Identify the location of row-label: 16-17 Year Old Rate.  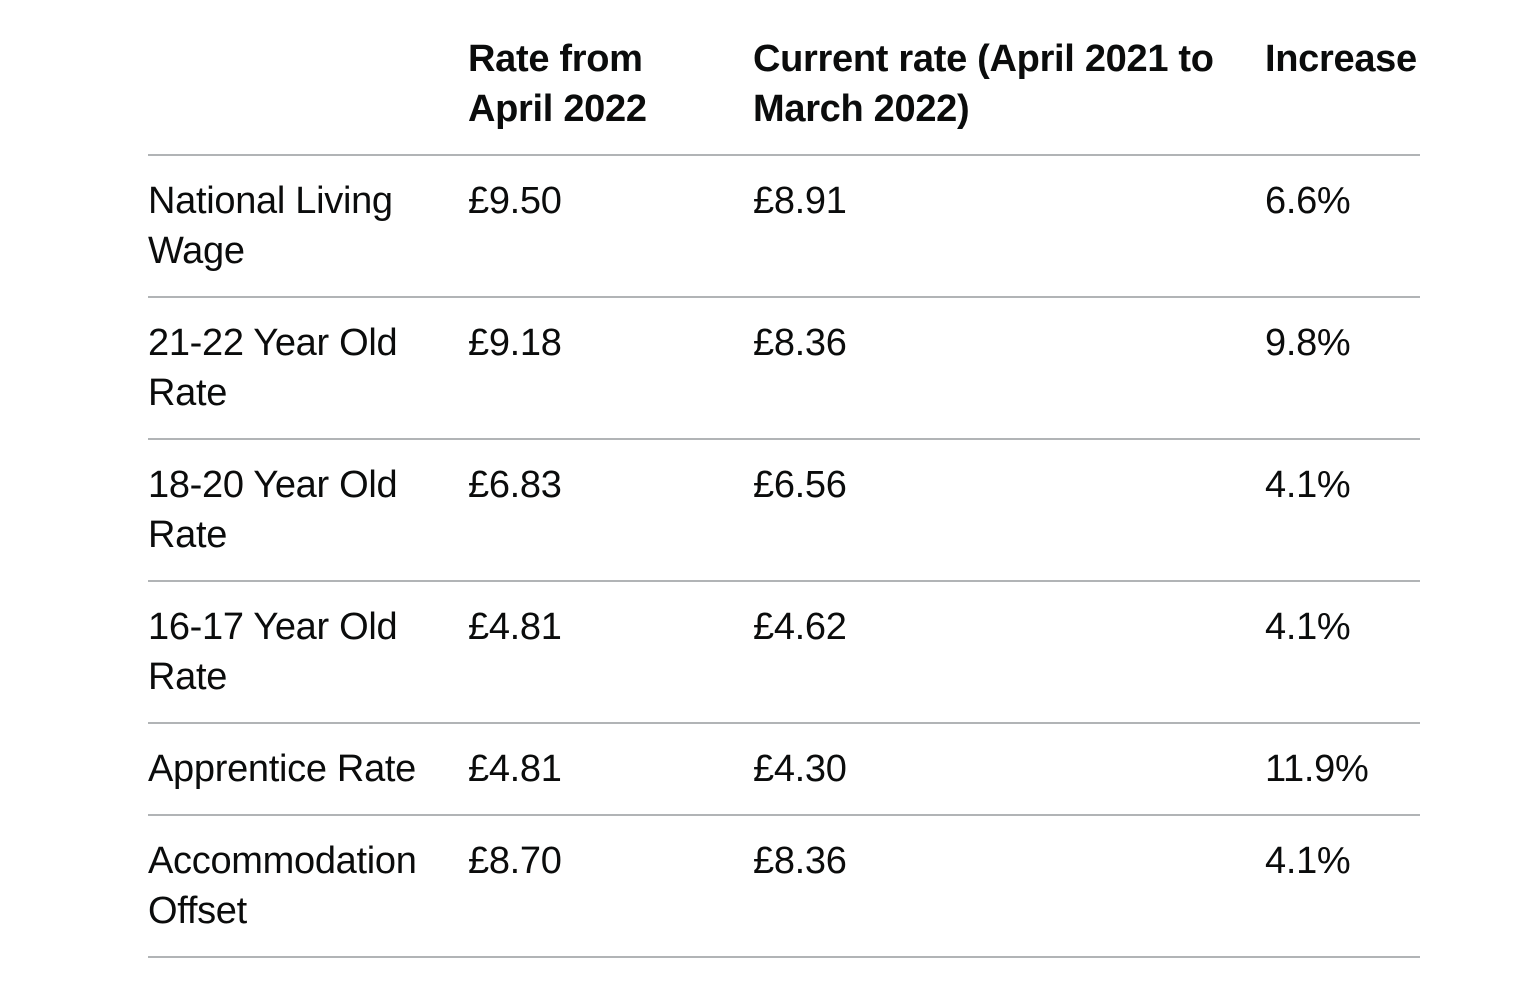
(308, 652).